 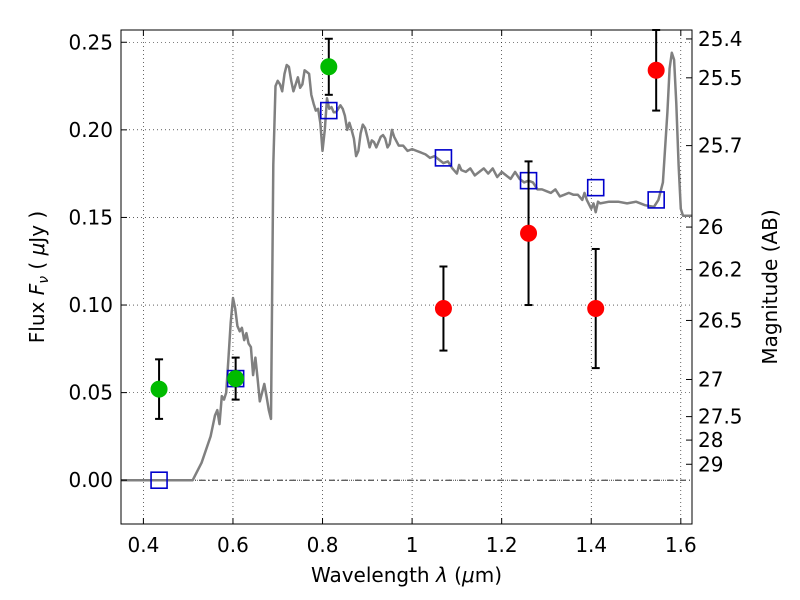 What do you see at coordinates (720, 270) in the screenshot?
I see `y2-tick-label: 26.2` at bounding box center [720, 270].